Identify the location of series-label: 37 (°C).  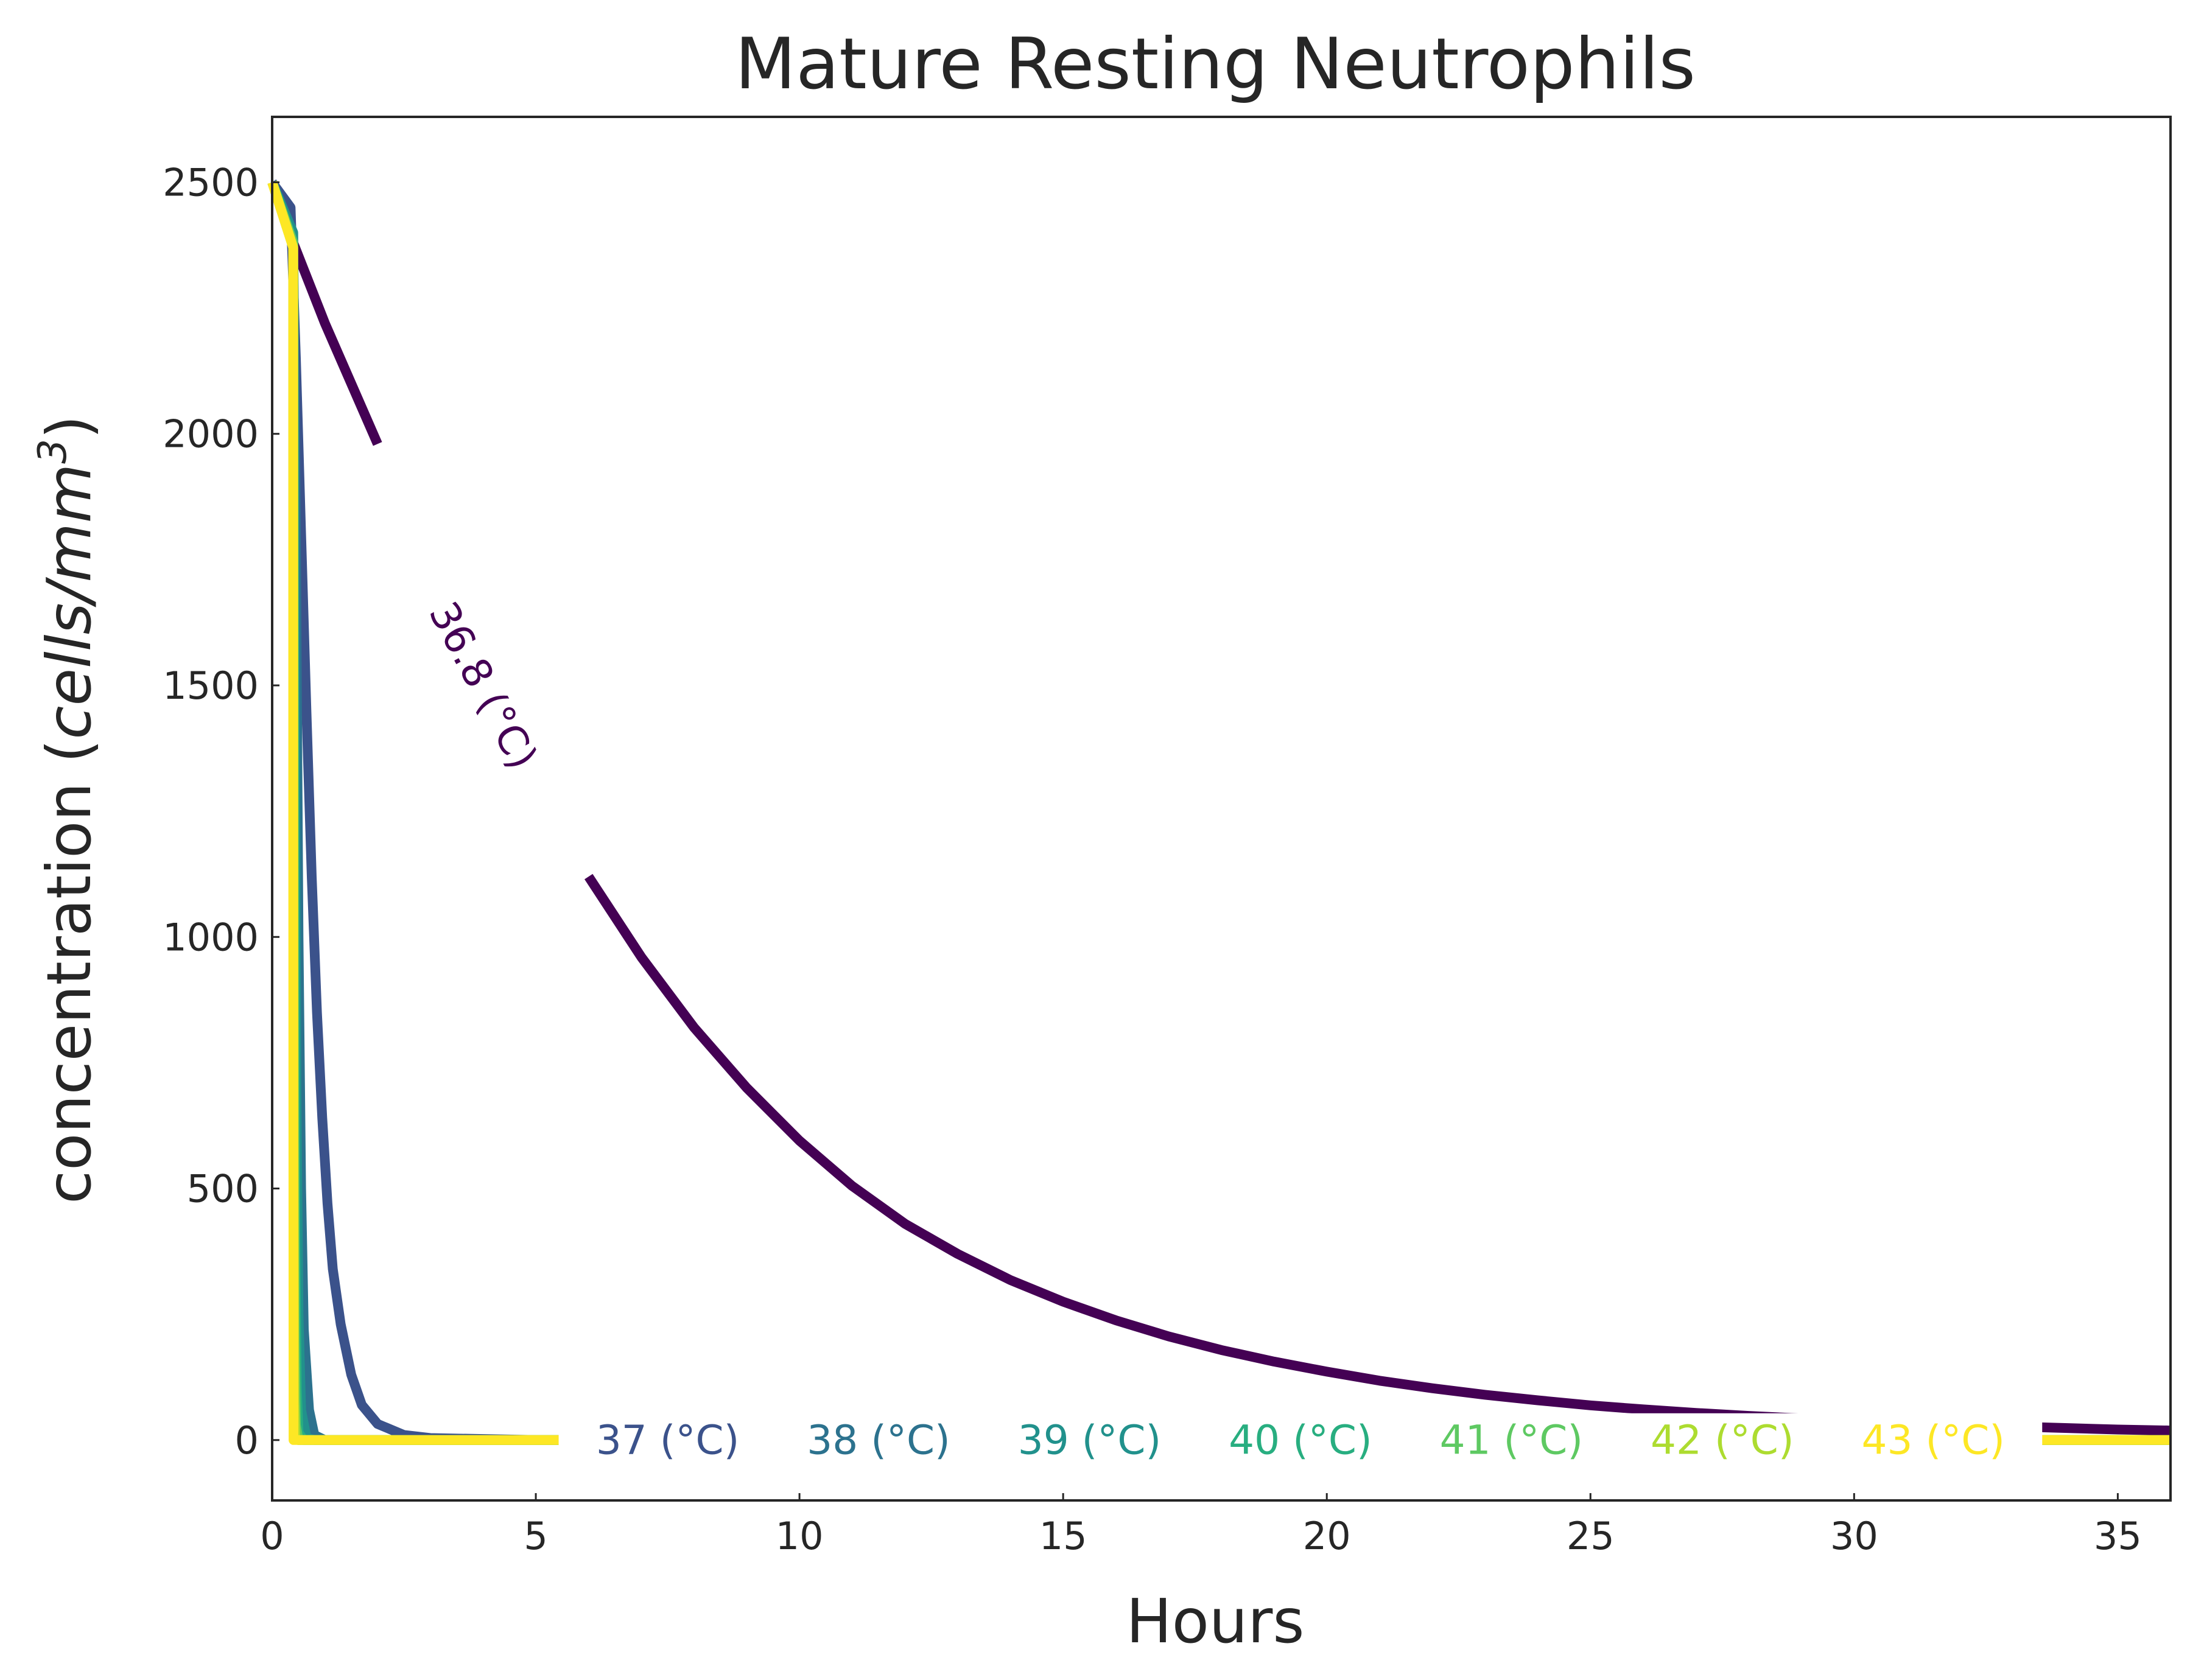
(668, 1439).